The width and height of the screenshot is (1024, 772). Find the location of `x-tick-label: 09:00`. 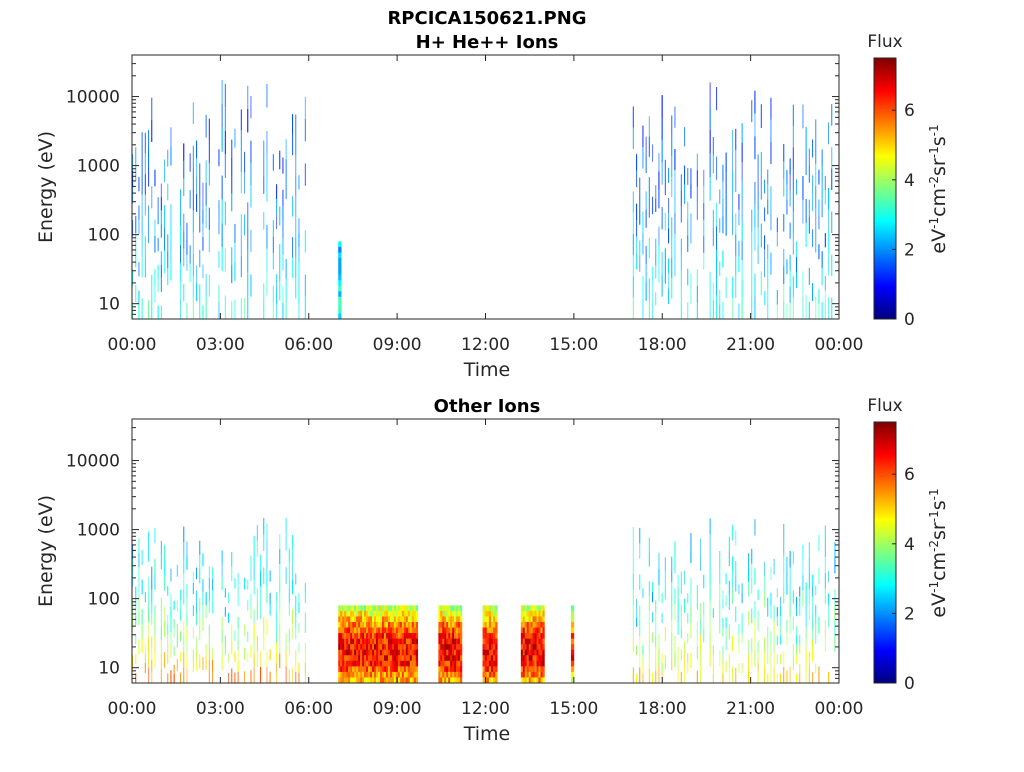

x-tick-label: 09:00 is located at coordinates (397, 709).